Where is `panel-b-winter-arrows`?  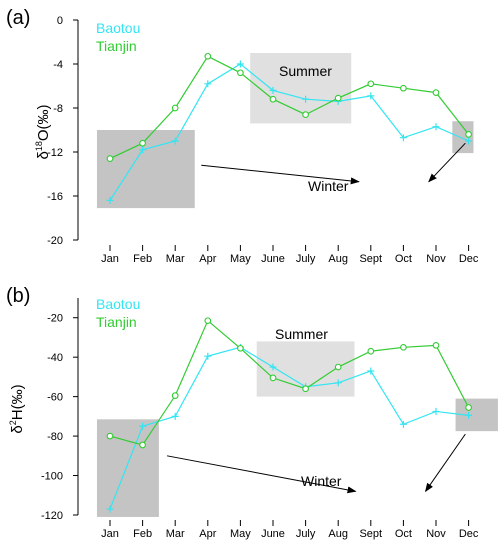 panel-b-winter-arrows is located at coordinates (316, 463).